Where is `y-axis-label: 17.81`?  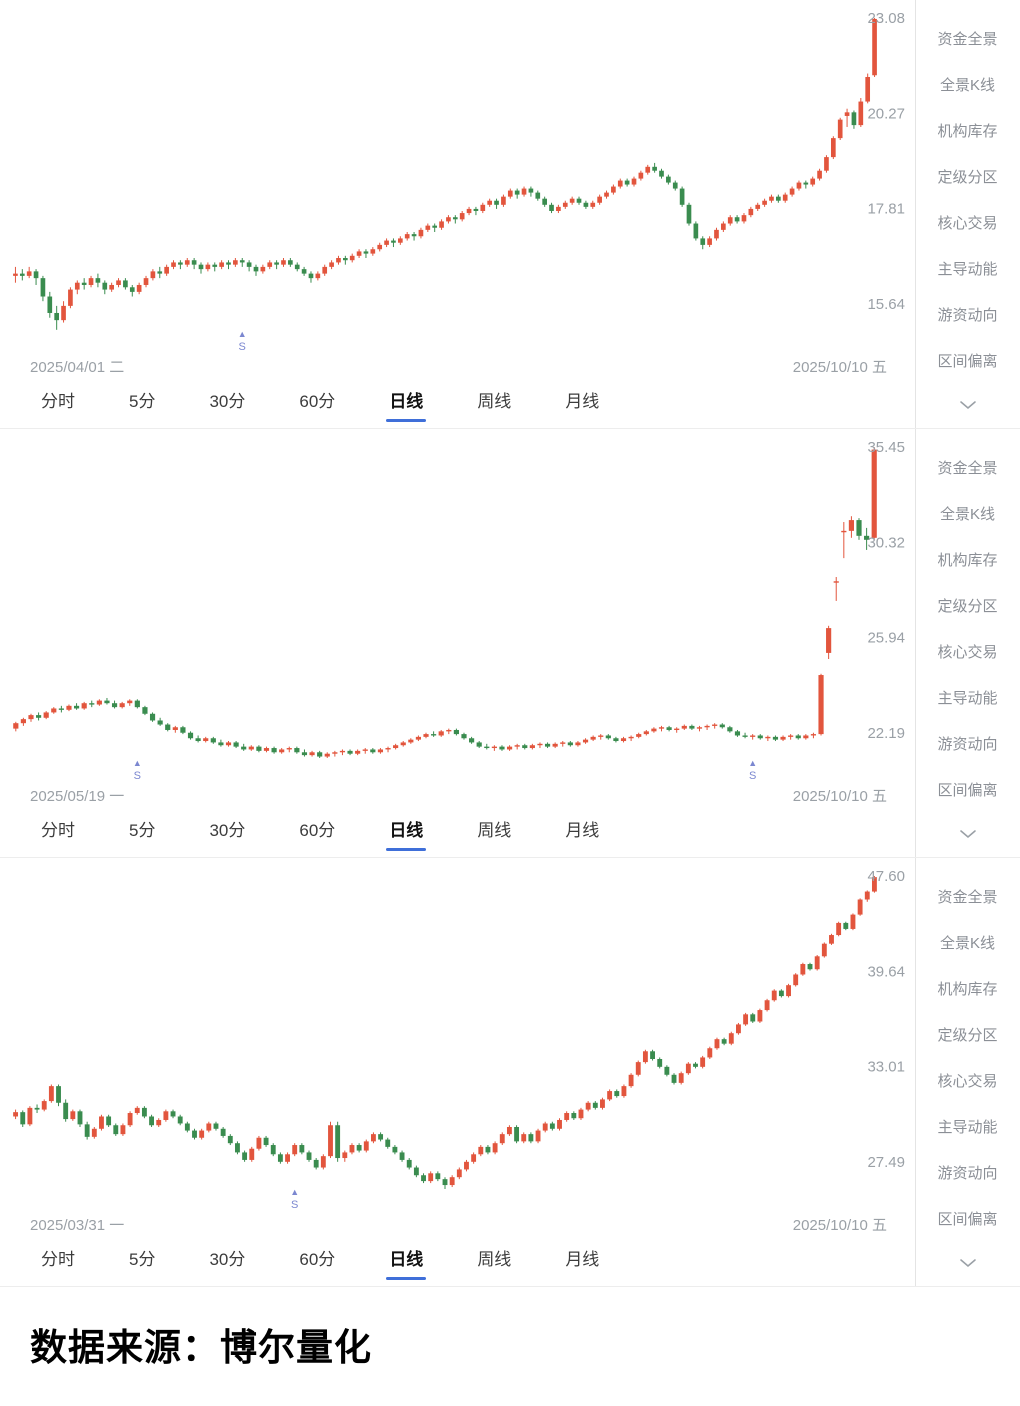
y-axis-label: 17.81 is located at coordinates (886, 209).